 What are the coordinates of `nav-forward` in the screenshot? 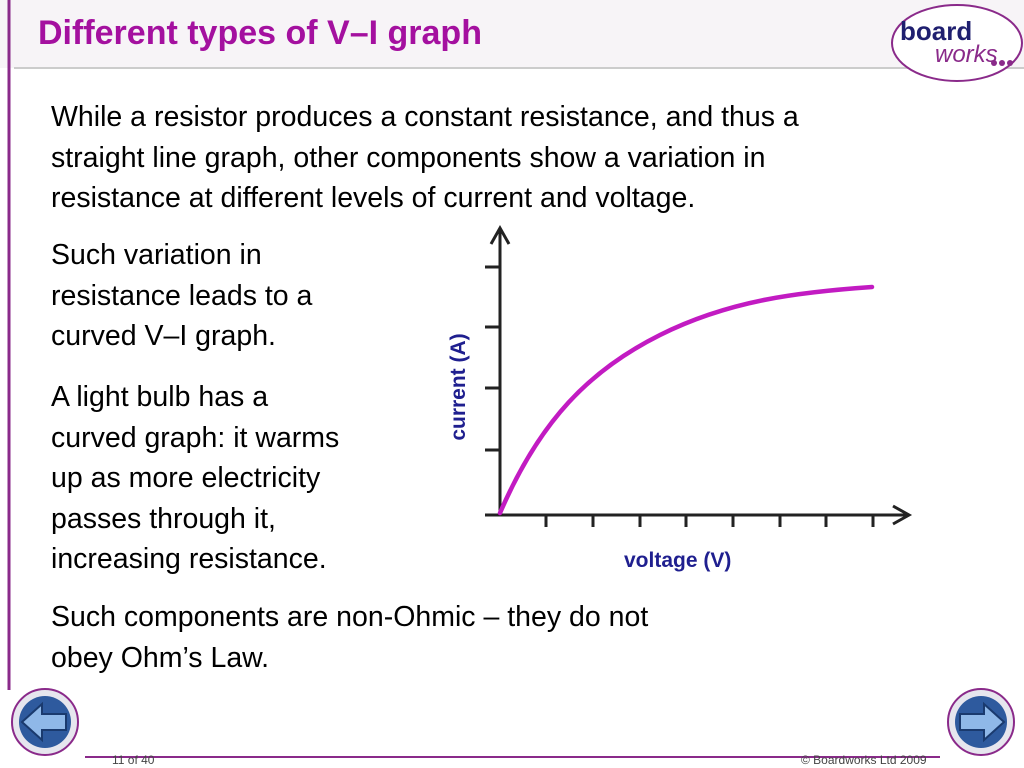 It's located at (981, 722).